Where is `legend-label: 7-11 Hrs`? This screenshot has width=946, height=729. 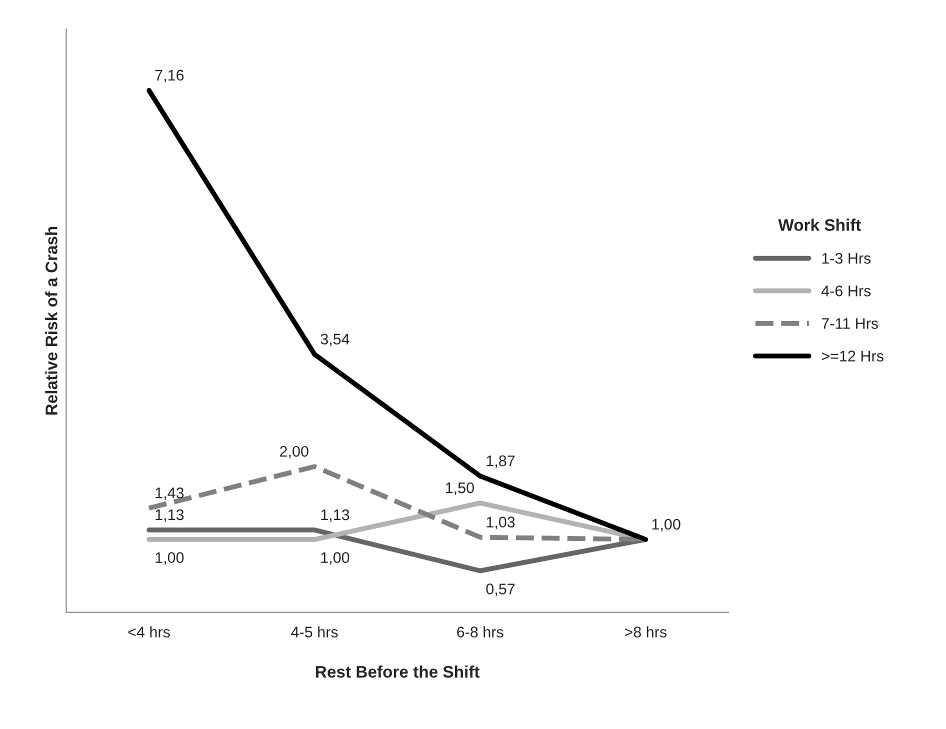 legend-label: 7-11 Hrs is located at coordinates (850, 323).